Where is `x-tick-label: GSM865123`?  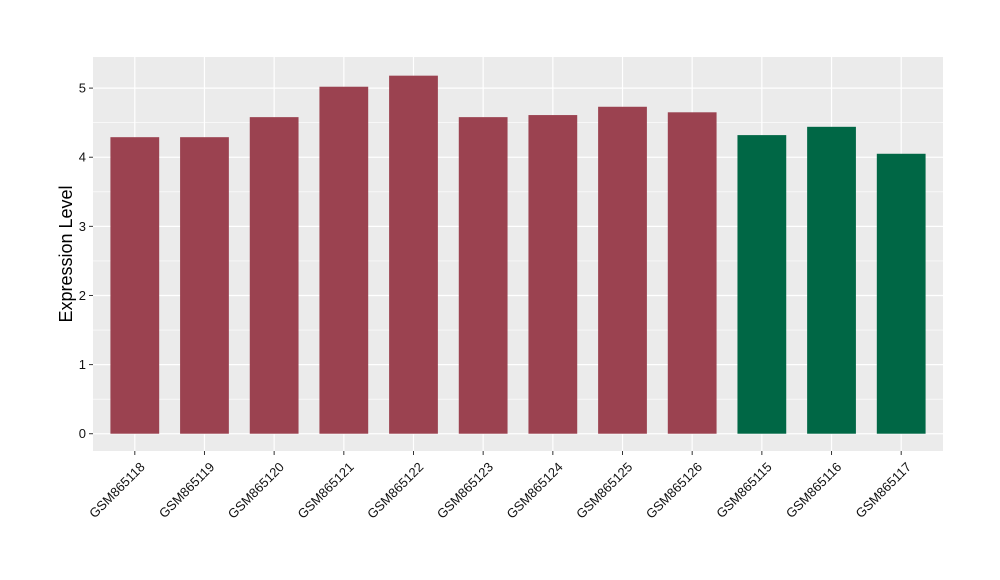 x-tick-label: GSM865123 is located at coordinates (465, 490).